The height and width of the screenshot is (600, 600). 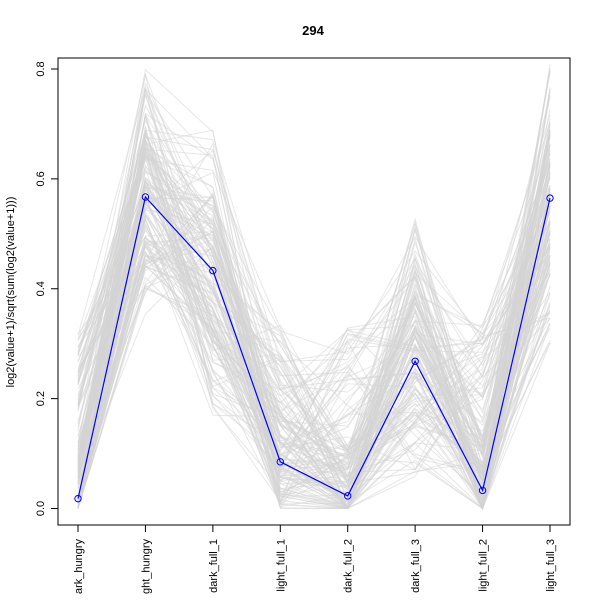 I want to click on x-tick-label: light_full_3, so click(x=551, y=565).